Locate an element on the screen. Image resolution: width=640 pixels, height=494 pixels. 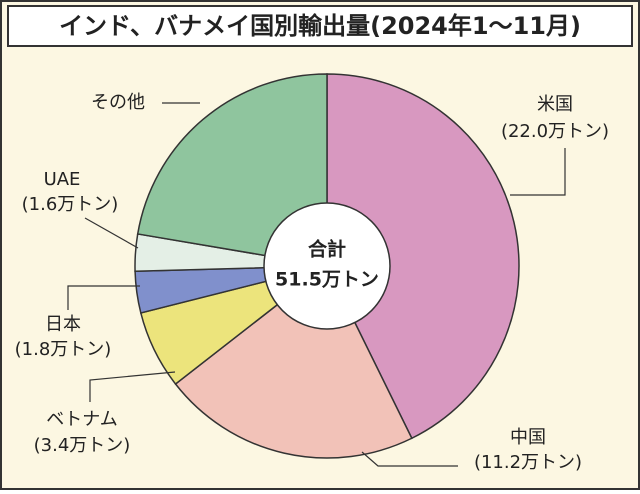
slice-label: 米国 is located at coordinates (555, 104).